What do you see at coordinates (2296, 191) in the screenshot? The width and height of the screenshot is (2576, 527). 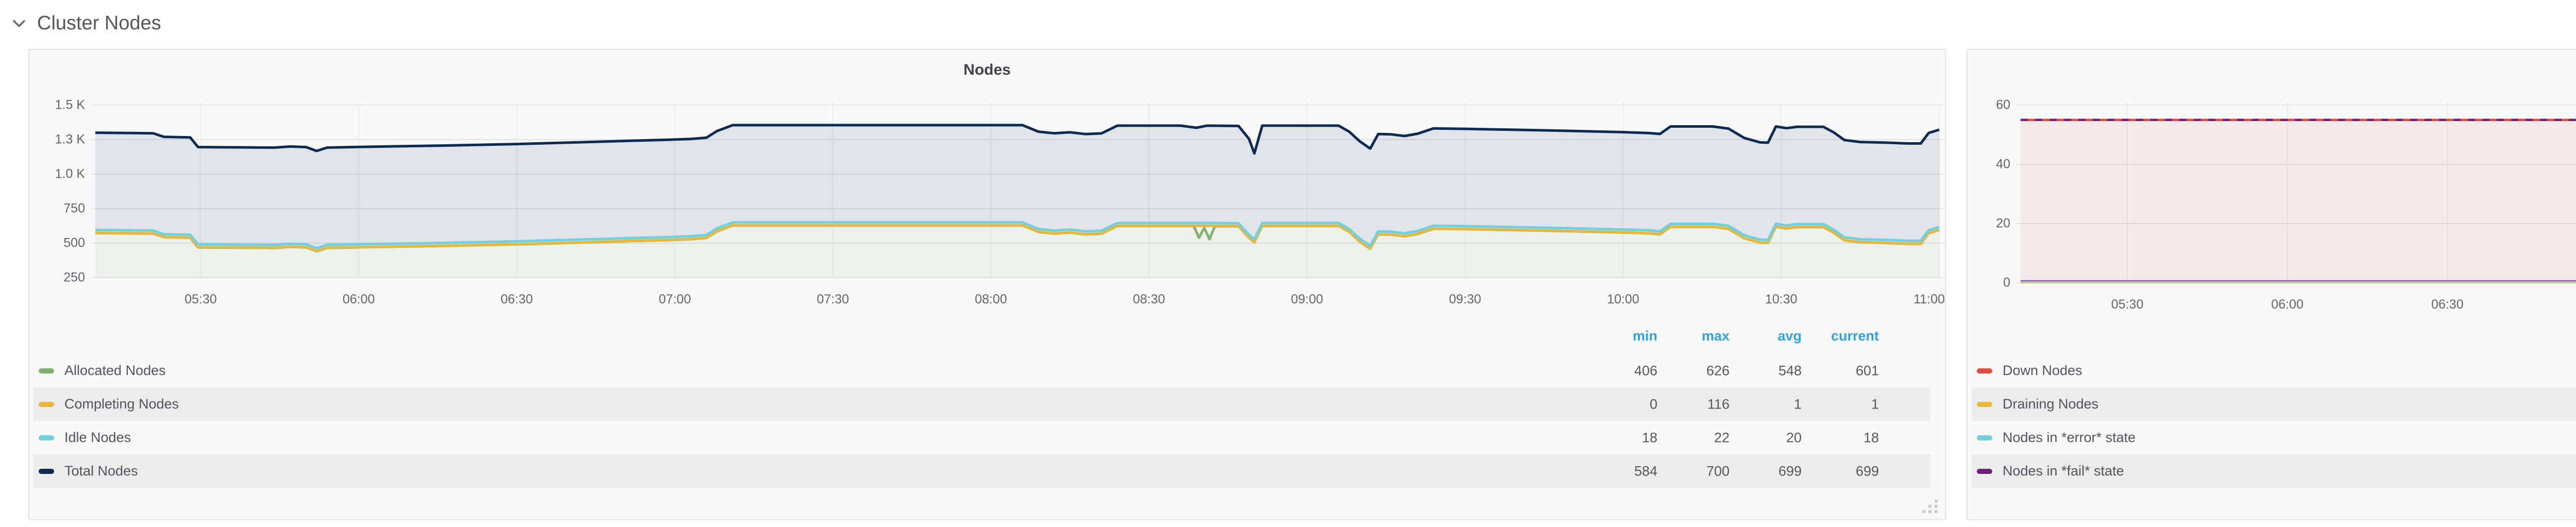 I see `plot-area` at bounding box center [2296, 191].